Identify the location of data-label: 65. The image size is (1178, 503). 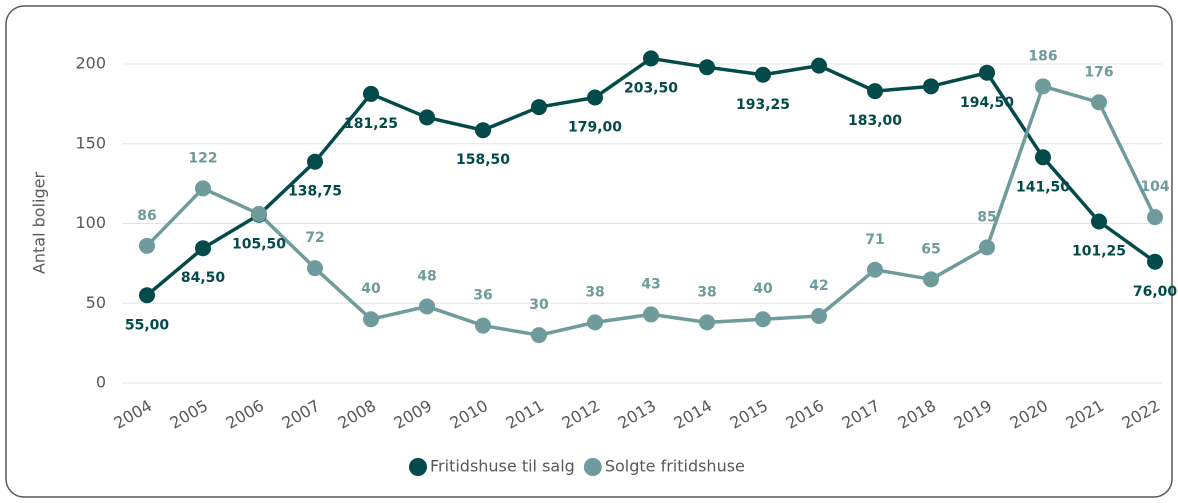
(930, 249).